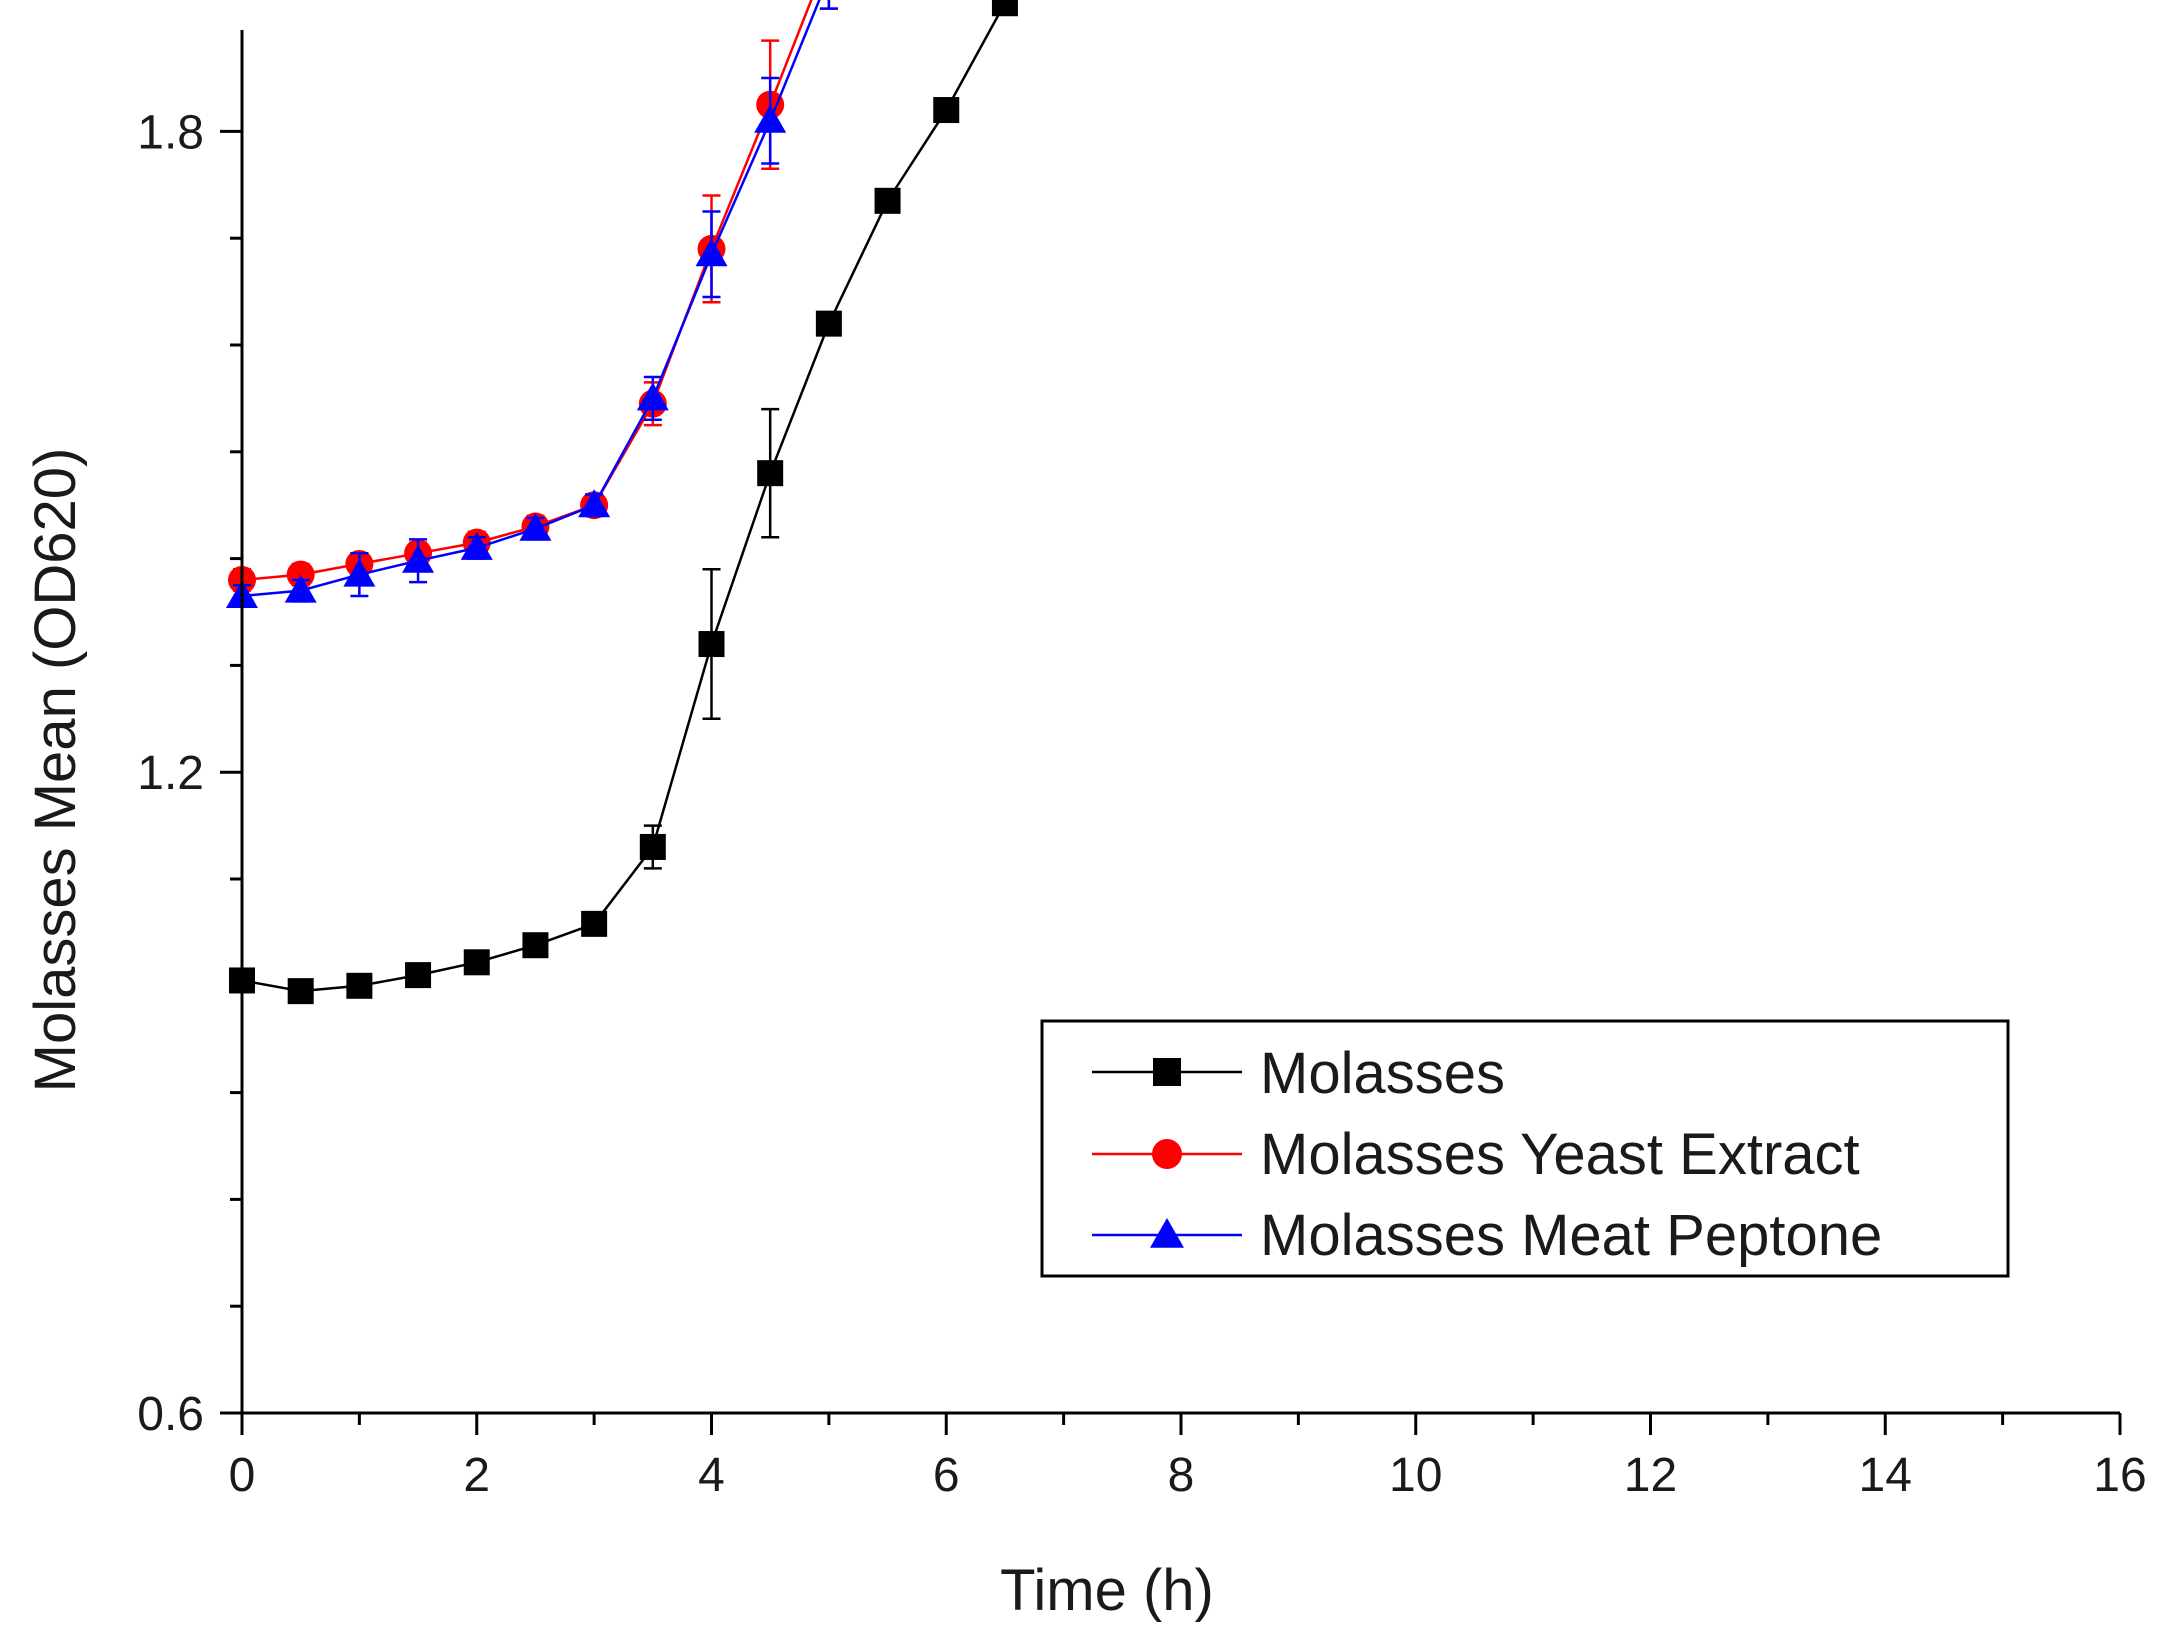 The width and height of the screenshot is (2168, 1642). What do you see at coordinates (2119, 1475) in the screenshot?
I see `x-tick-label: 16` at bounding box center [2119, 1475].